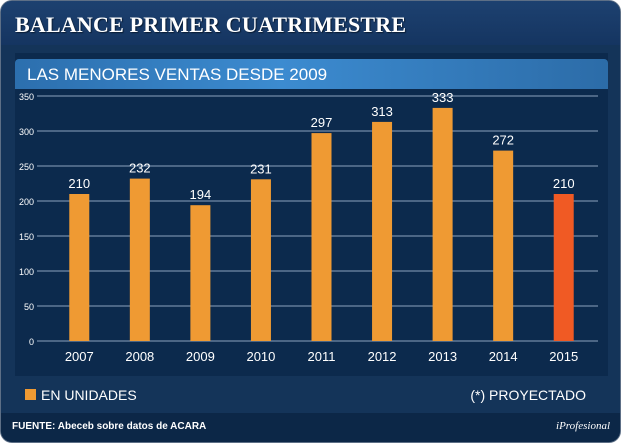 This screenshot has width=621, height=443. What do you see at coordinates (503, 140) in the screenshot?
I see `data-label: 272` at bounding box center [503, 140].